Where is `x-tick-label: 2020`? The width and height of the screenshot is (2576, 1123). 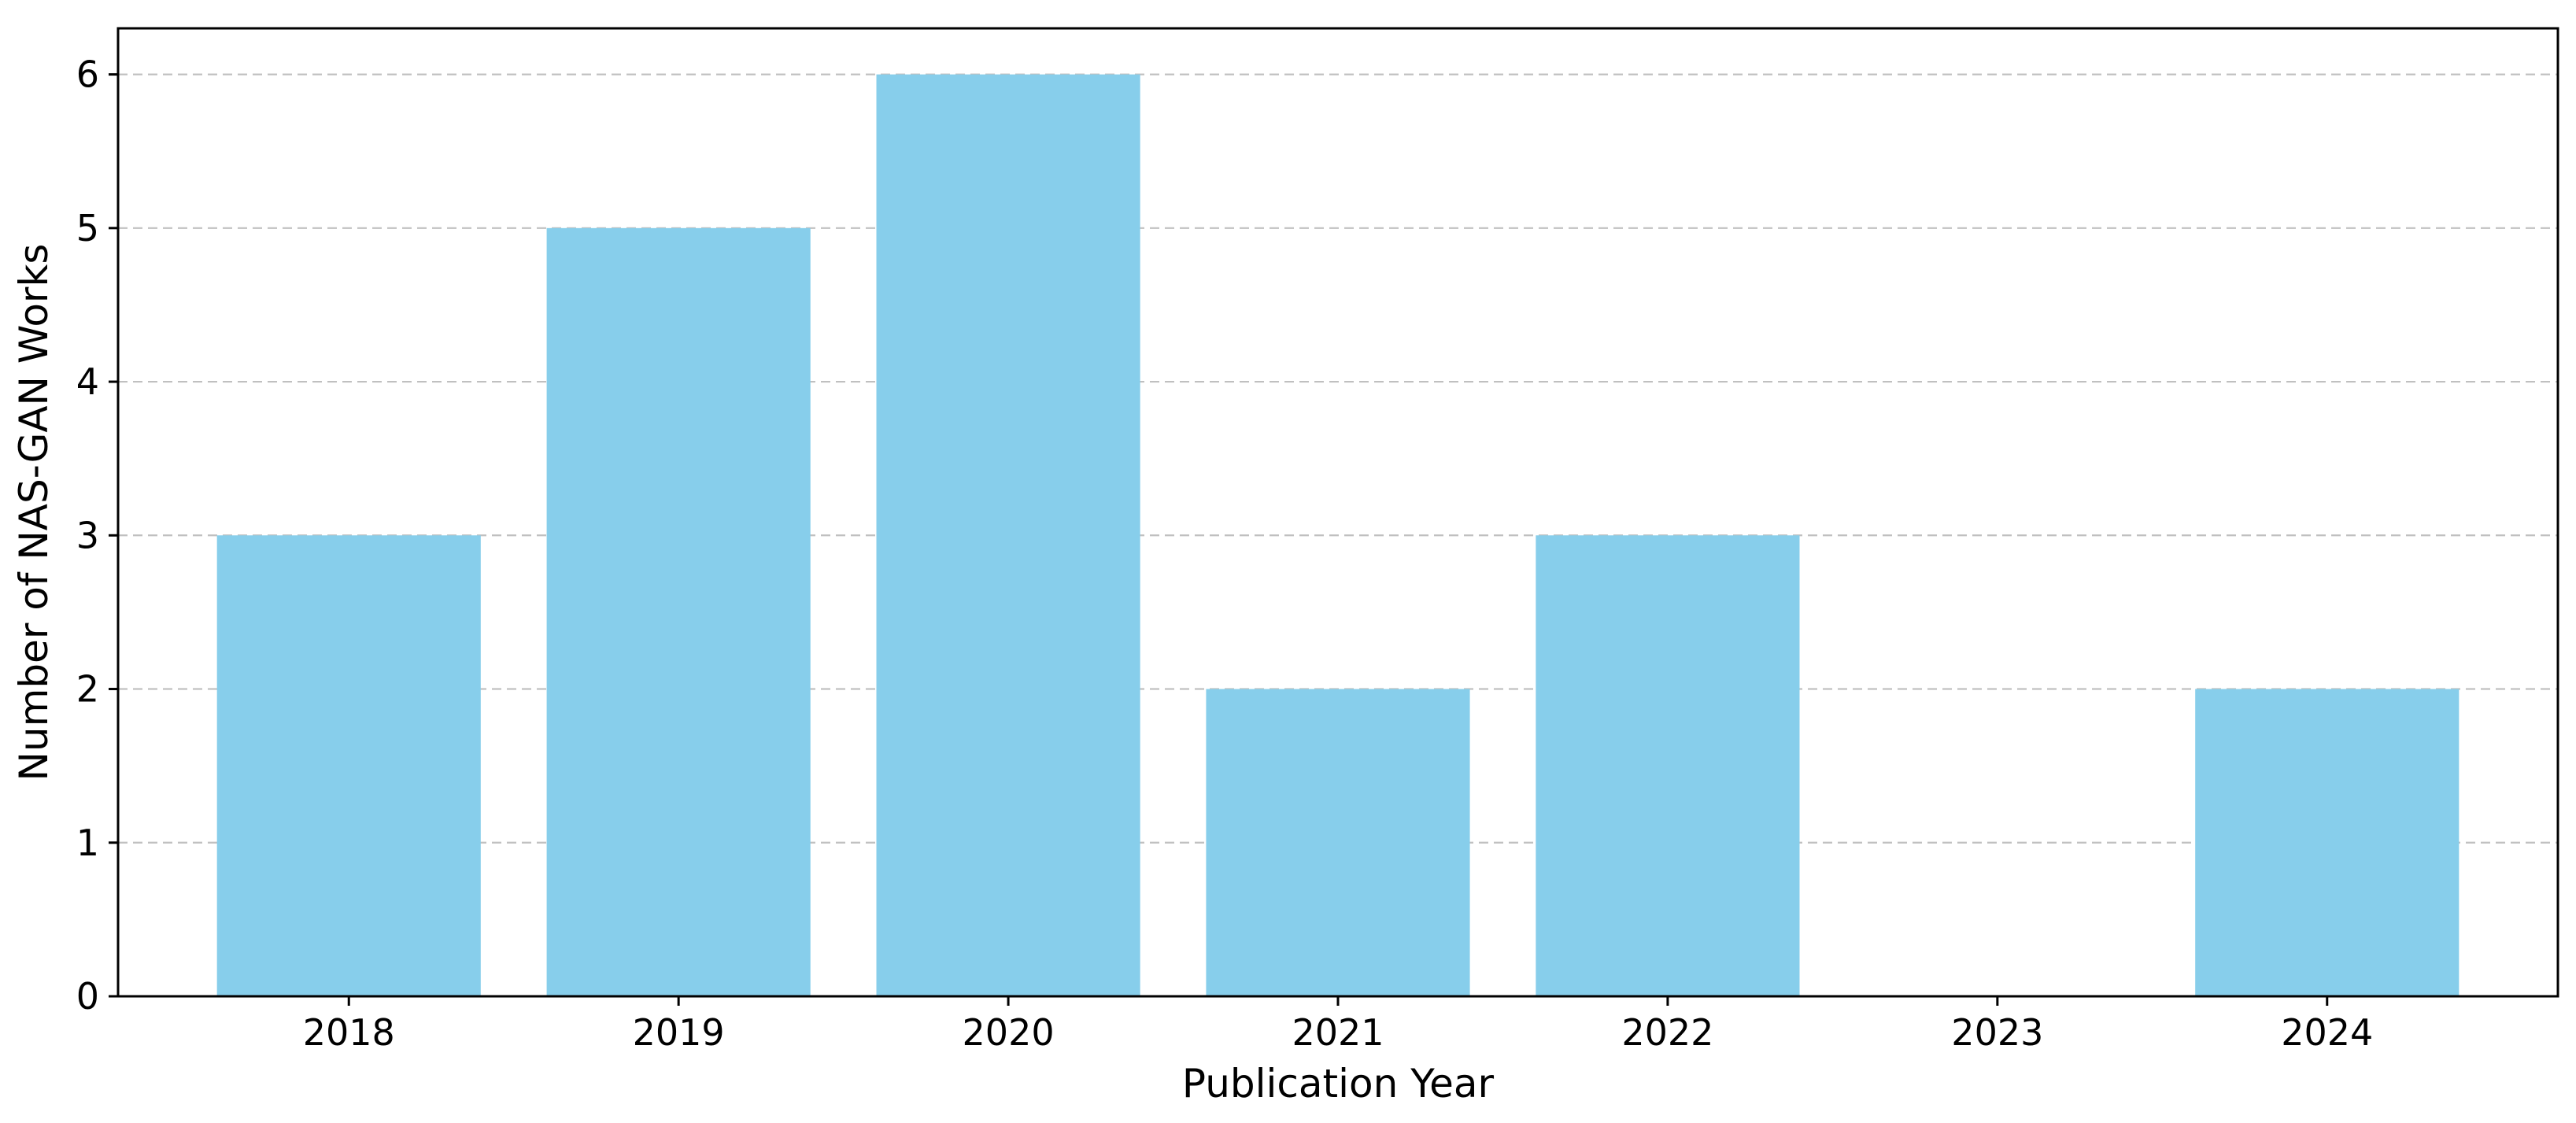
x-tick-label: 2020 is located at coordinates (1009, 1032).